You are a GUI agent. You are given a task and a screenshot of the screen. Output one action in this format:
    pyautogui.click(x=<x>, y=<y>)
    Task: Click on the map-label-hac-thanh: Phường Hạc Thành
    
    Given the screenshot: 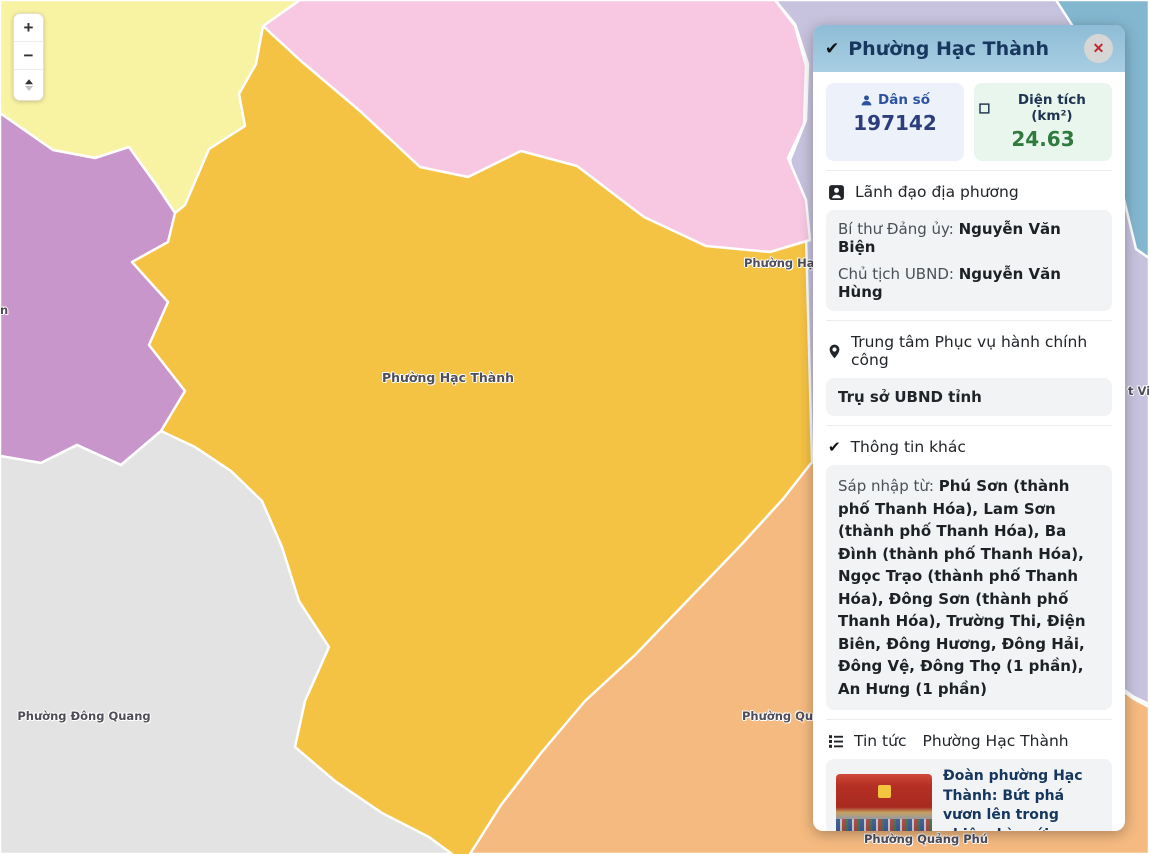 What is the action you would take?
    pyautogui.click(x=448, y=377)
    